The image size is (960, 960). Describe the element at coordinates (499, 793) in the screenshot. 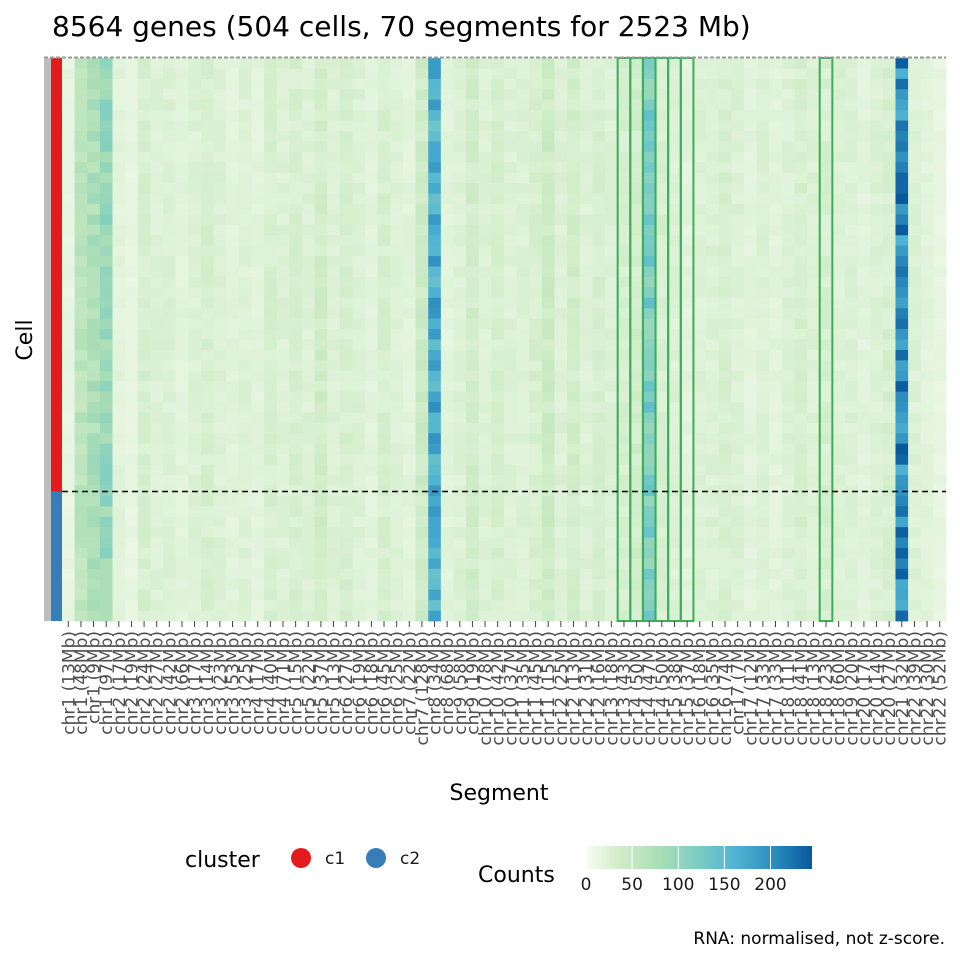

I see `x-axis-title: Segment` at that location.